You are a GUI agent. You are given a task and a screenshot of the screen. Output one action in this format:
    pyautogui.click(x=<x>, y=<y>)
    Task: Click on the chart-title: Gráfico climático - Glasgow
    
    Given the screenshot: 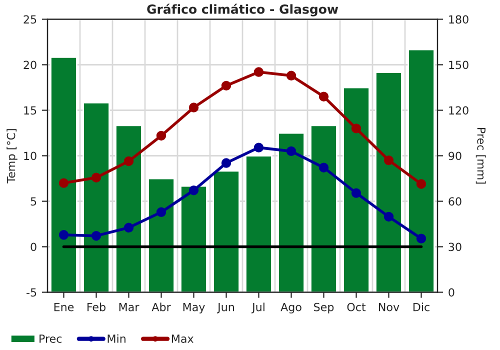 What is the action you would take?
    pyautogui.click(x=242, y=10)
    